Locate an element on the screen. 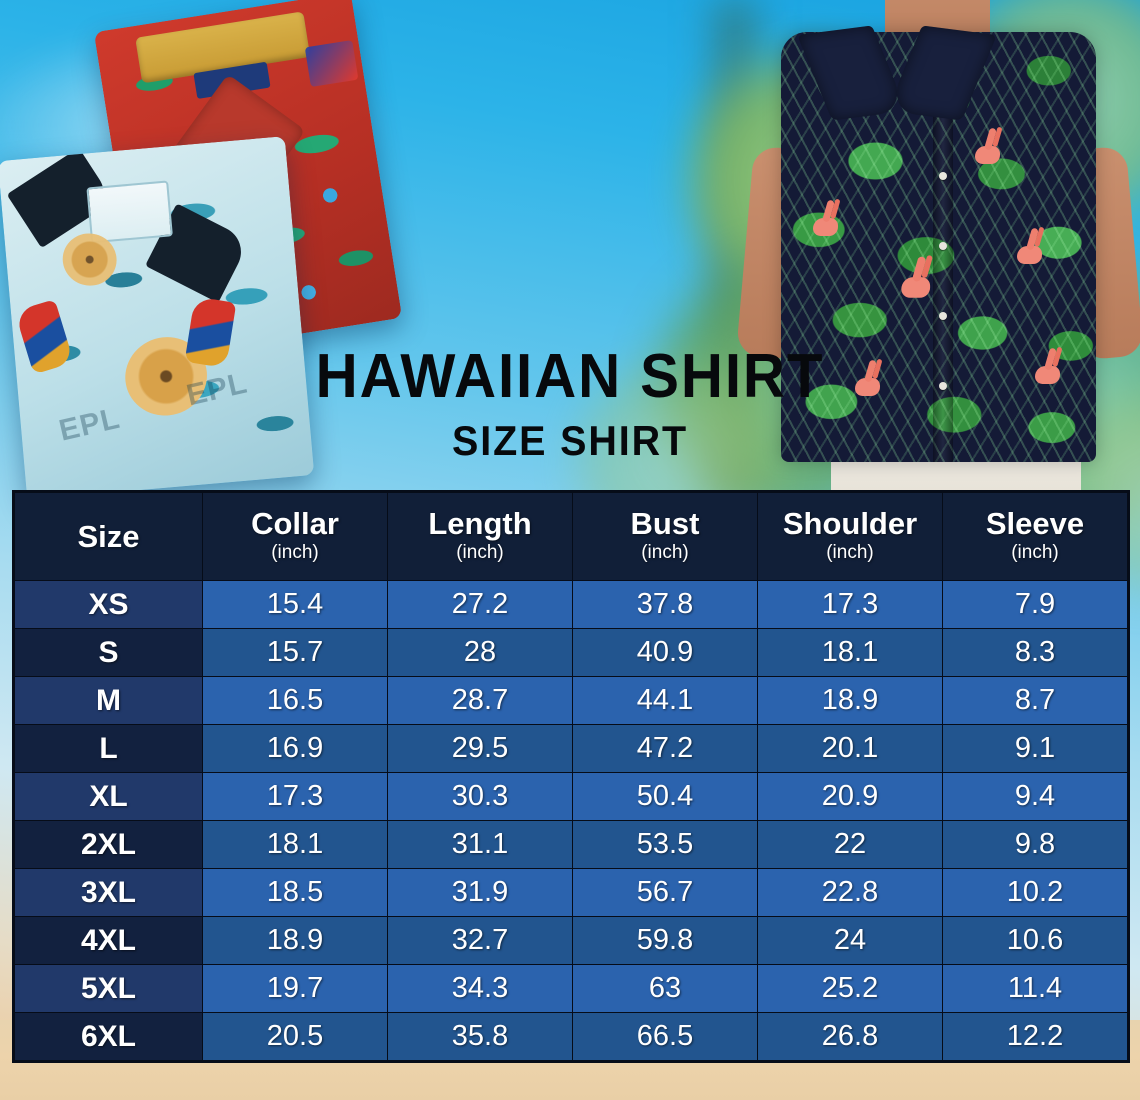 This screenshot has width=1140, height=1100. table-row: XL 17.3 30.3 50.4 20.9 9.4 is located at coordinates (571, 796).